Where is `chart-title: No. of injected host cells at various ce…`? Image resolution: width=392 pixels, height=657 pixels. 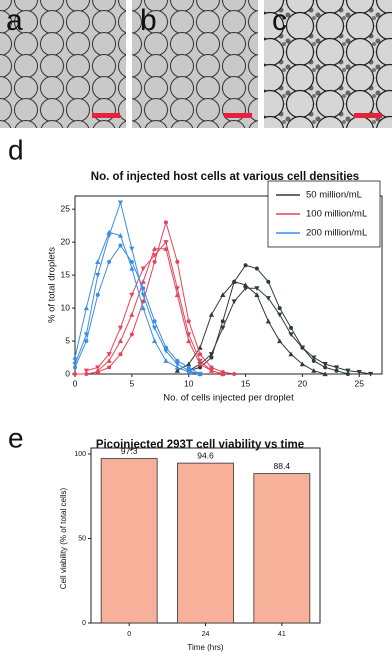
chart-title: No. of injected host cells at various ce… is located at coordinates (225, 177).